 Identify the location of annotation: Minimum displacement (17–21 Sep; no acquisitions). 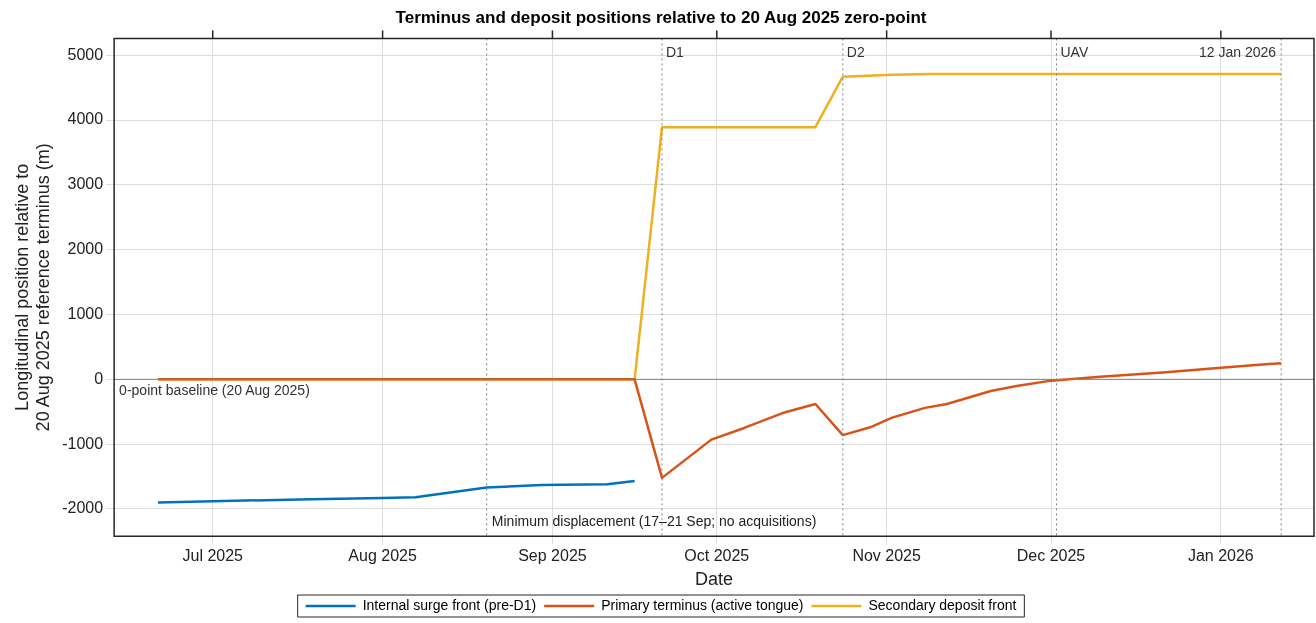
(654, 521).